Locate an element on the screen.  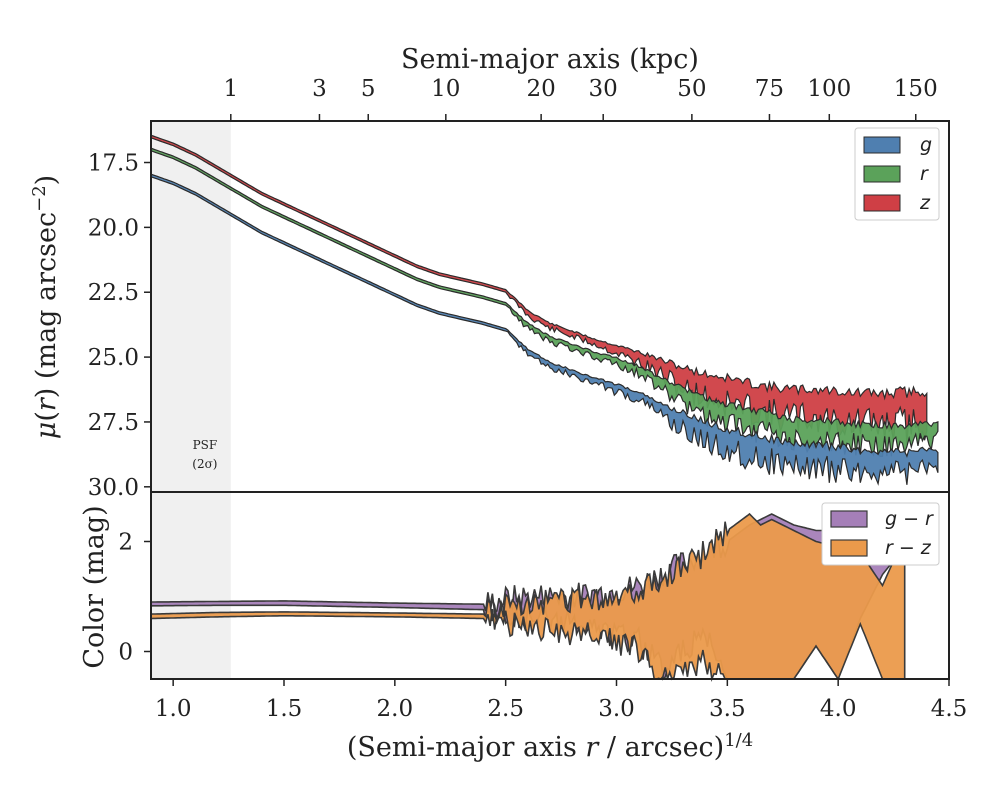
top-y-tick-label: 25.0 is located at coordinates (113, 358).